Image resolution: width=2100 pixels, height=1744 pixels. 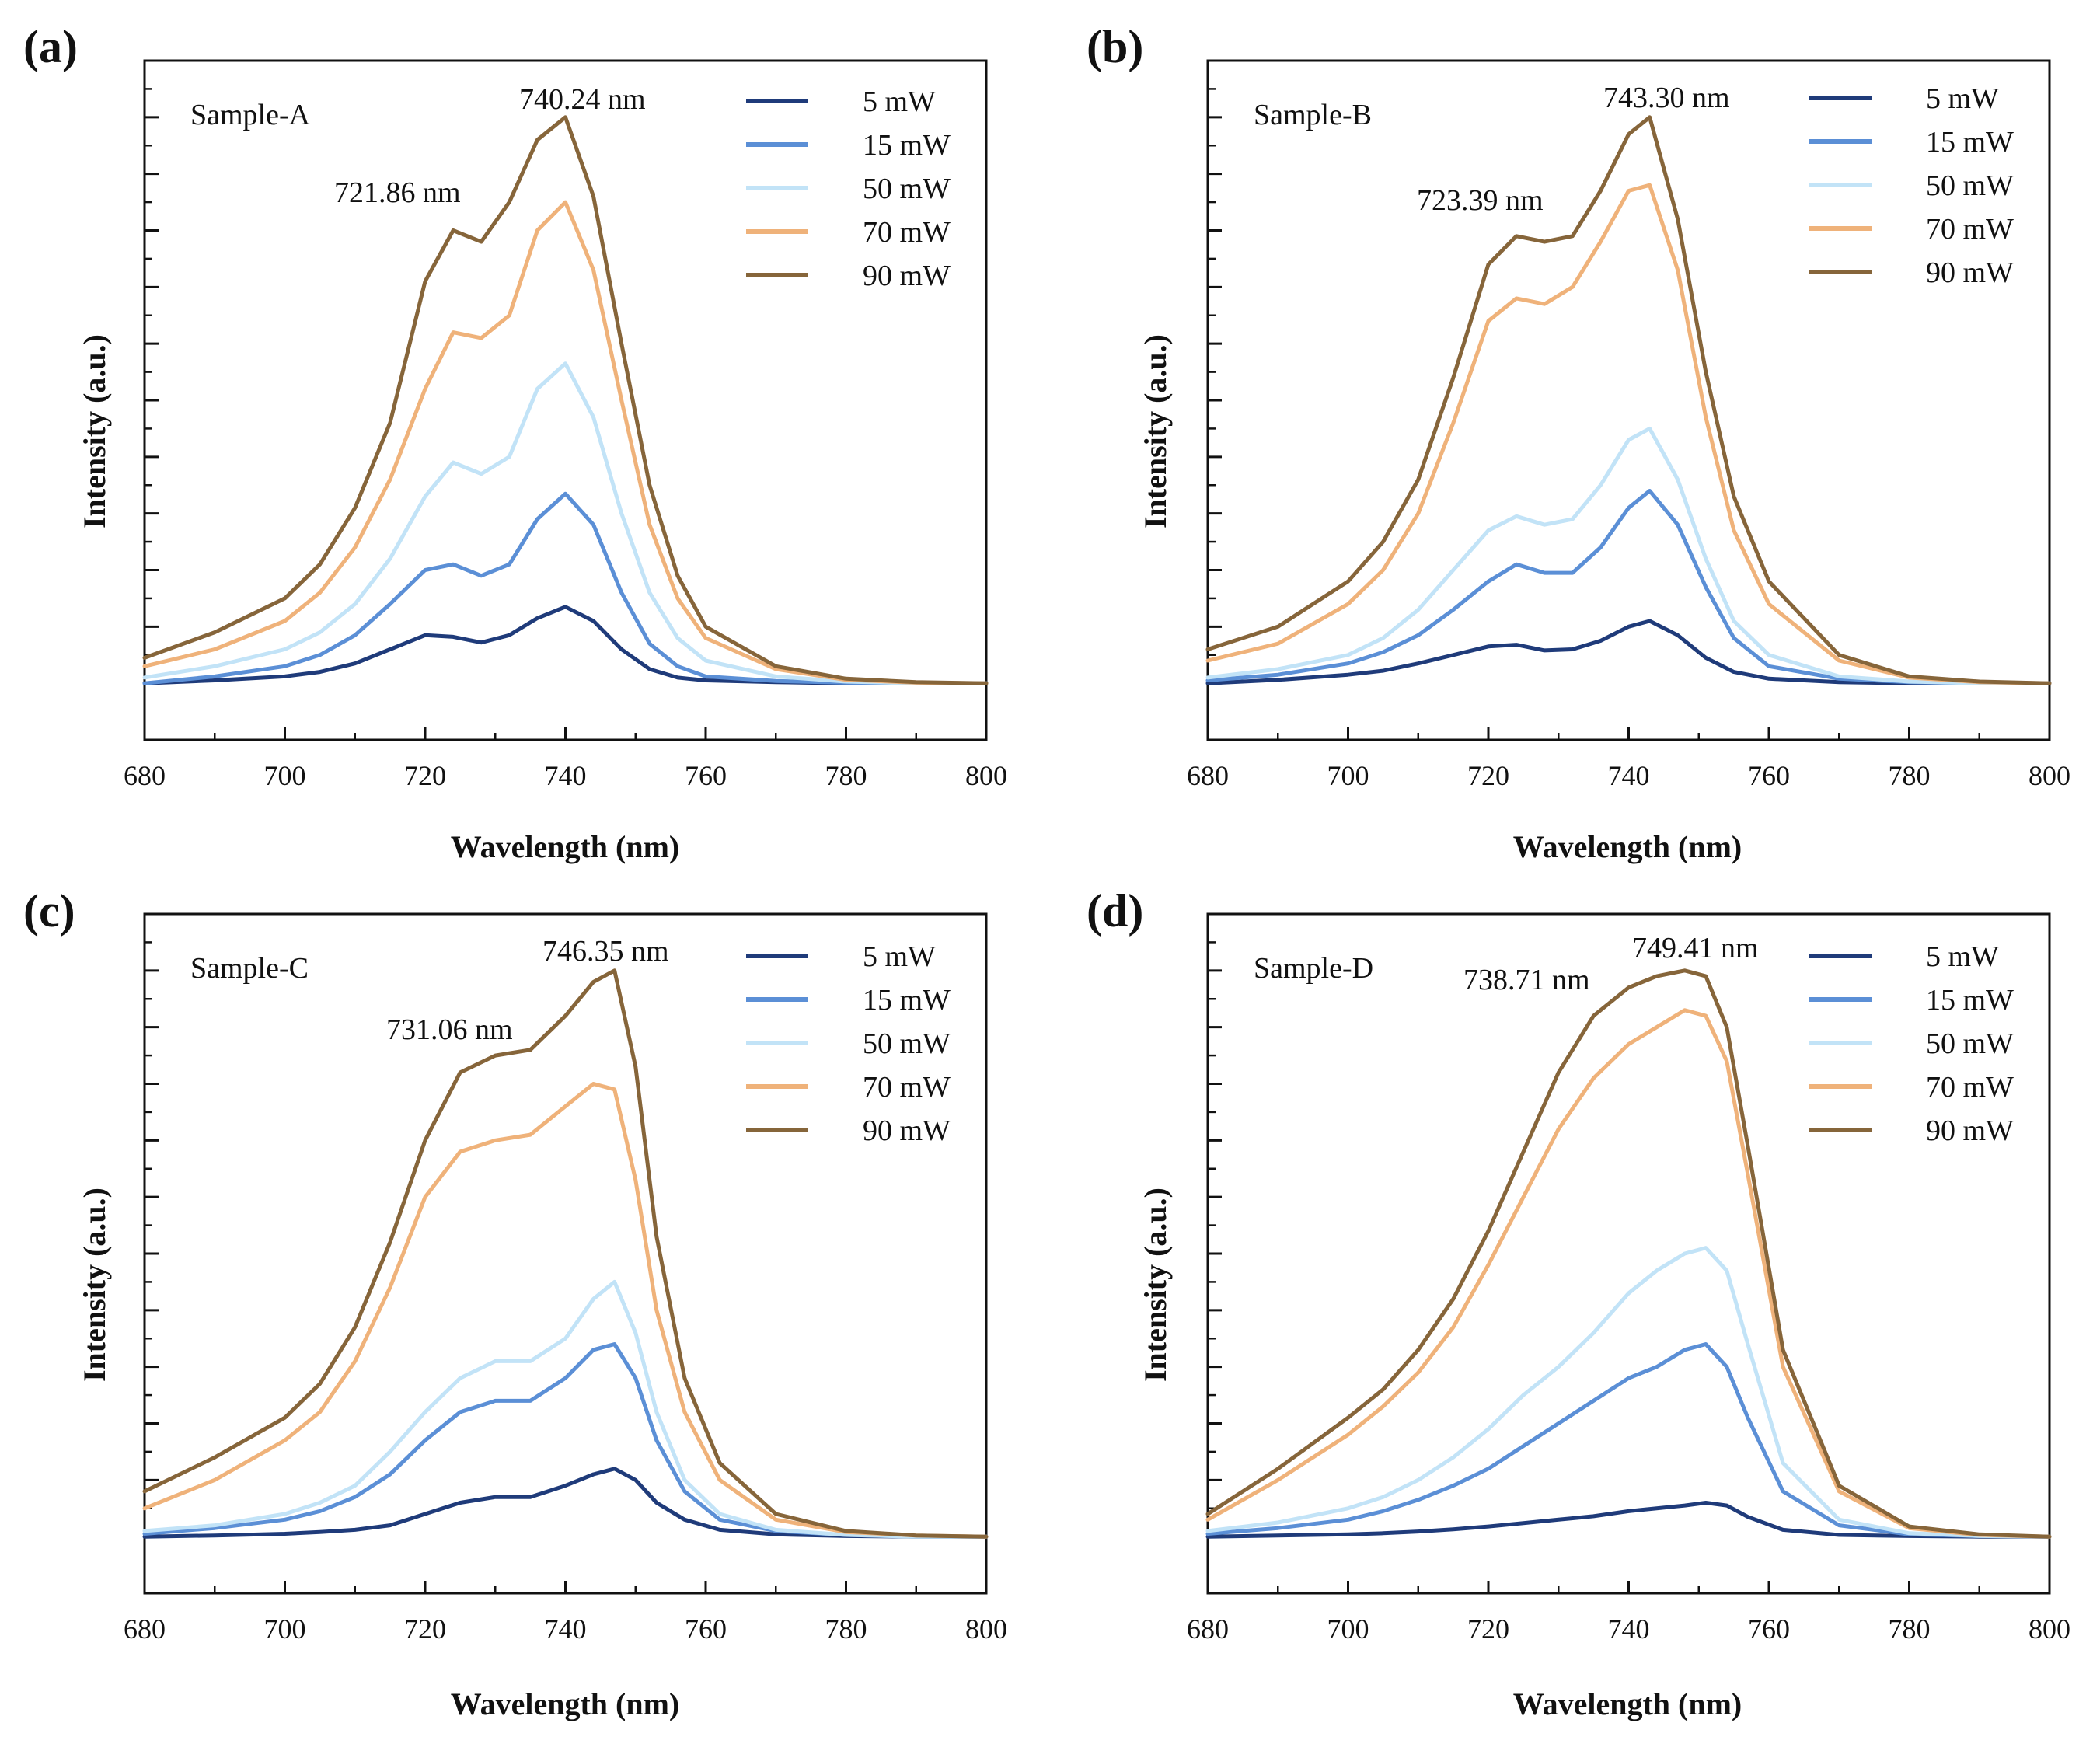 What do you see at coordinates (1313, 969) in the screenshot?
I see `sample-label: Sample-D` at bounding box center [1313, 969].